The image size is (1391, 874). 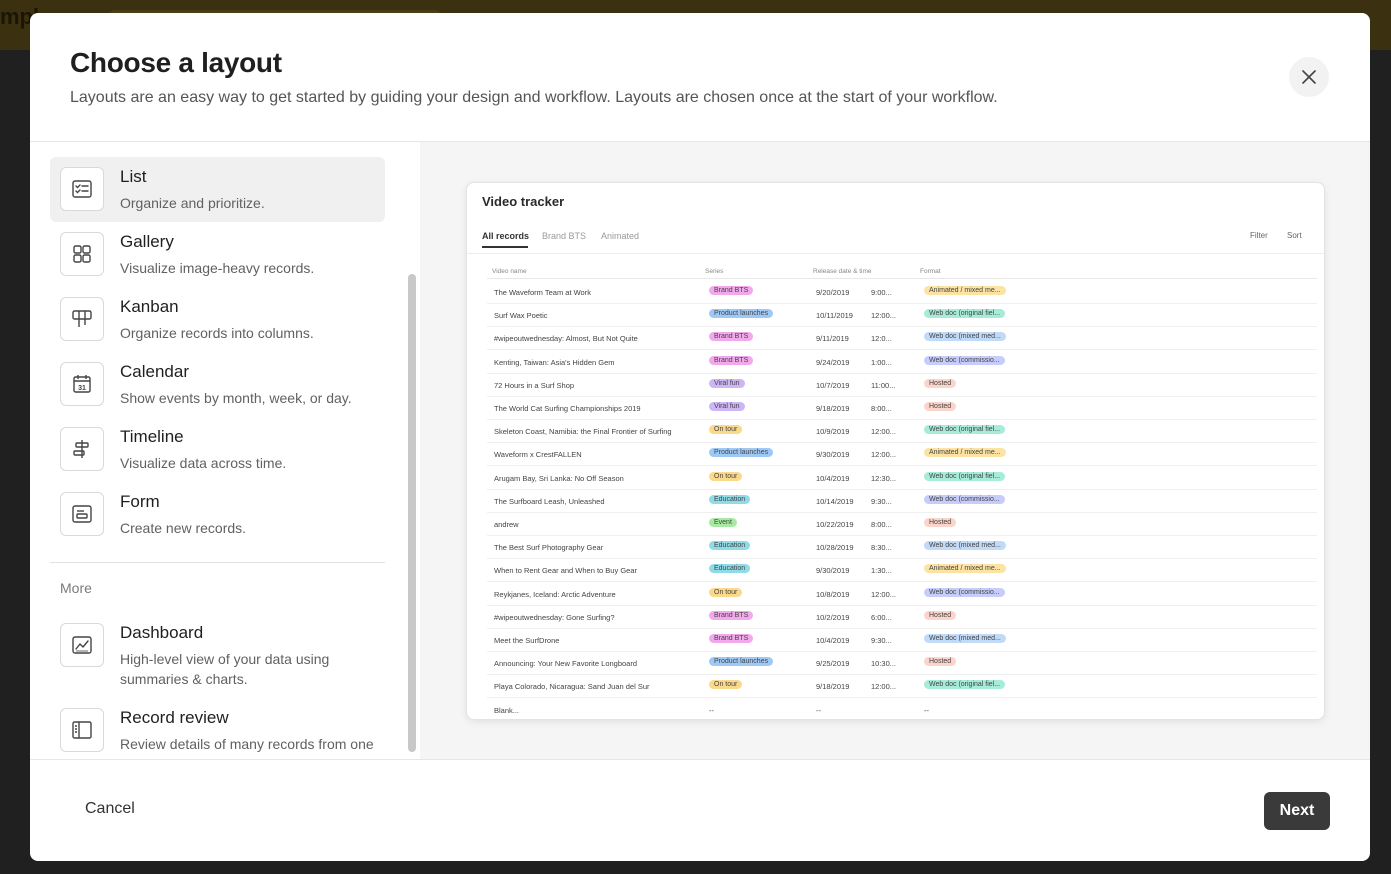 What do you see at coordinates (217, 189) in the screenshot?
I see `layout-option-list: List Organize and prioritize.` at bounding box center [217, 189].